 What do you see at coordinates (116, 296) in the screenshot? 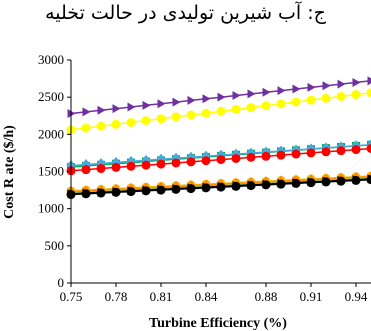
I see `x-tick-label: 0.78` at bounding box center [116, 296].